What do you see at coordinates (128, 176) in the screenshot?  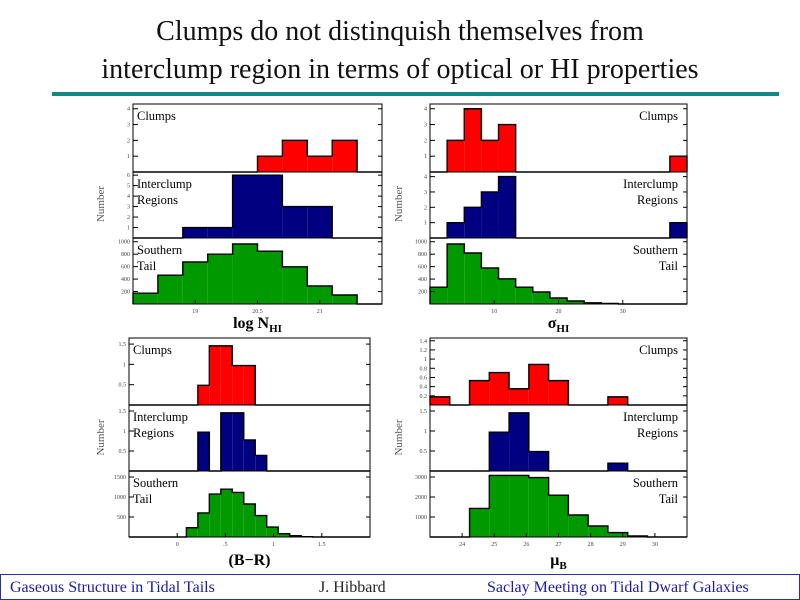 I see `y-tick-label: 6` at bounding box center [128, 176].